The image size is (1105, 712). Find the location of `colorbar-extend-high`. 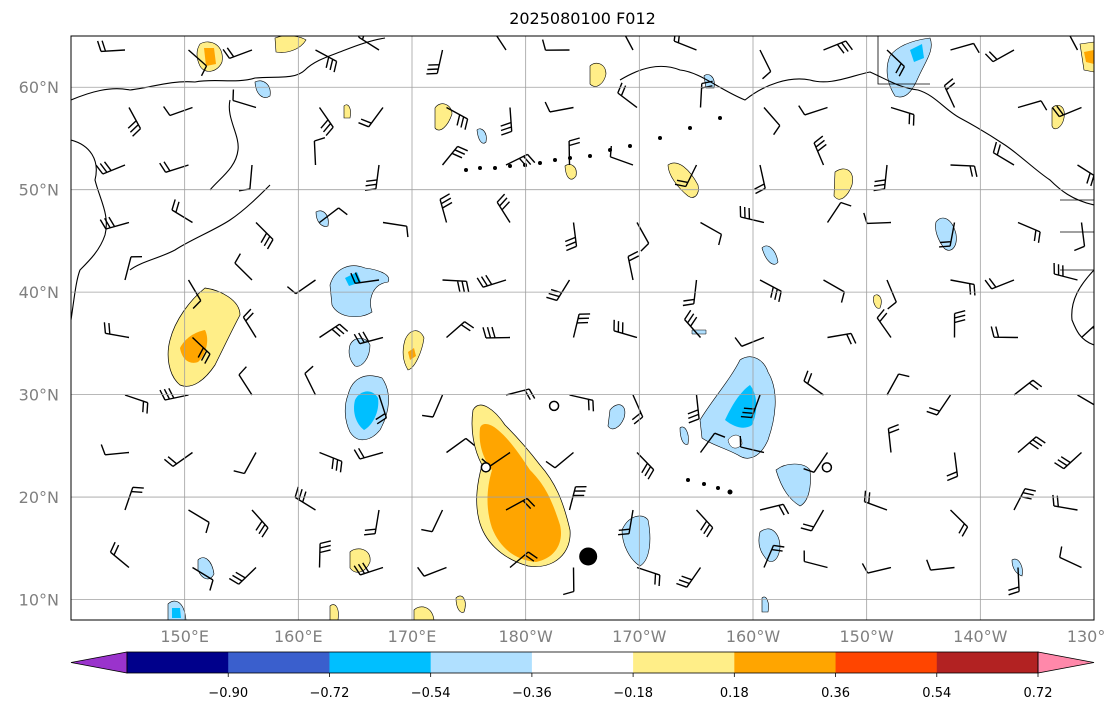

colorbar-extend-high is located at coordinates (1066, 662).